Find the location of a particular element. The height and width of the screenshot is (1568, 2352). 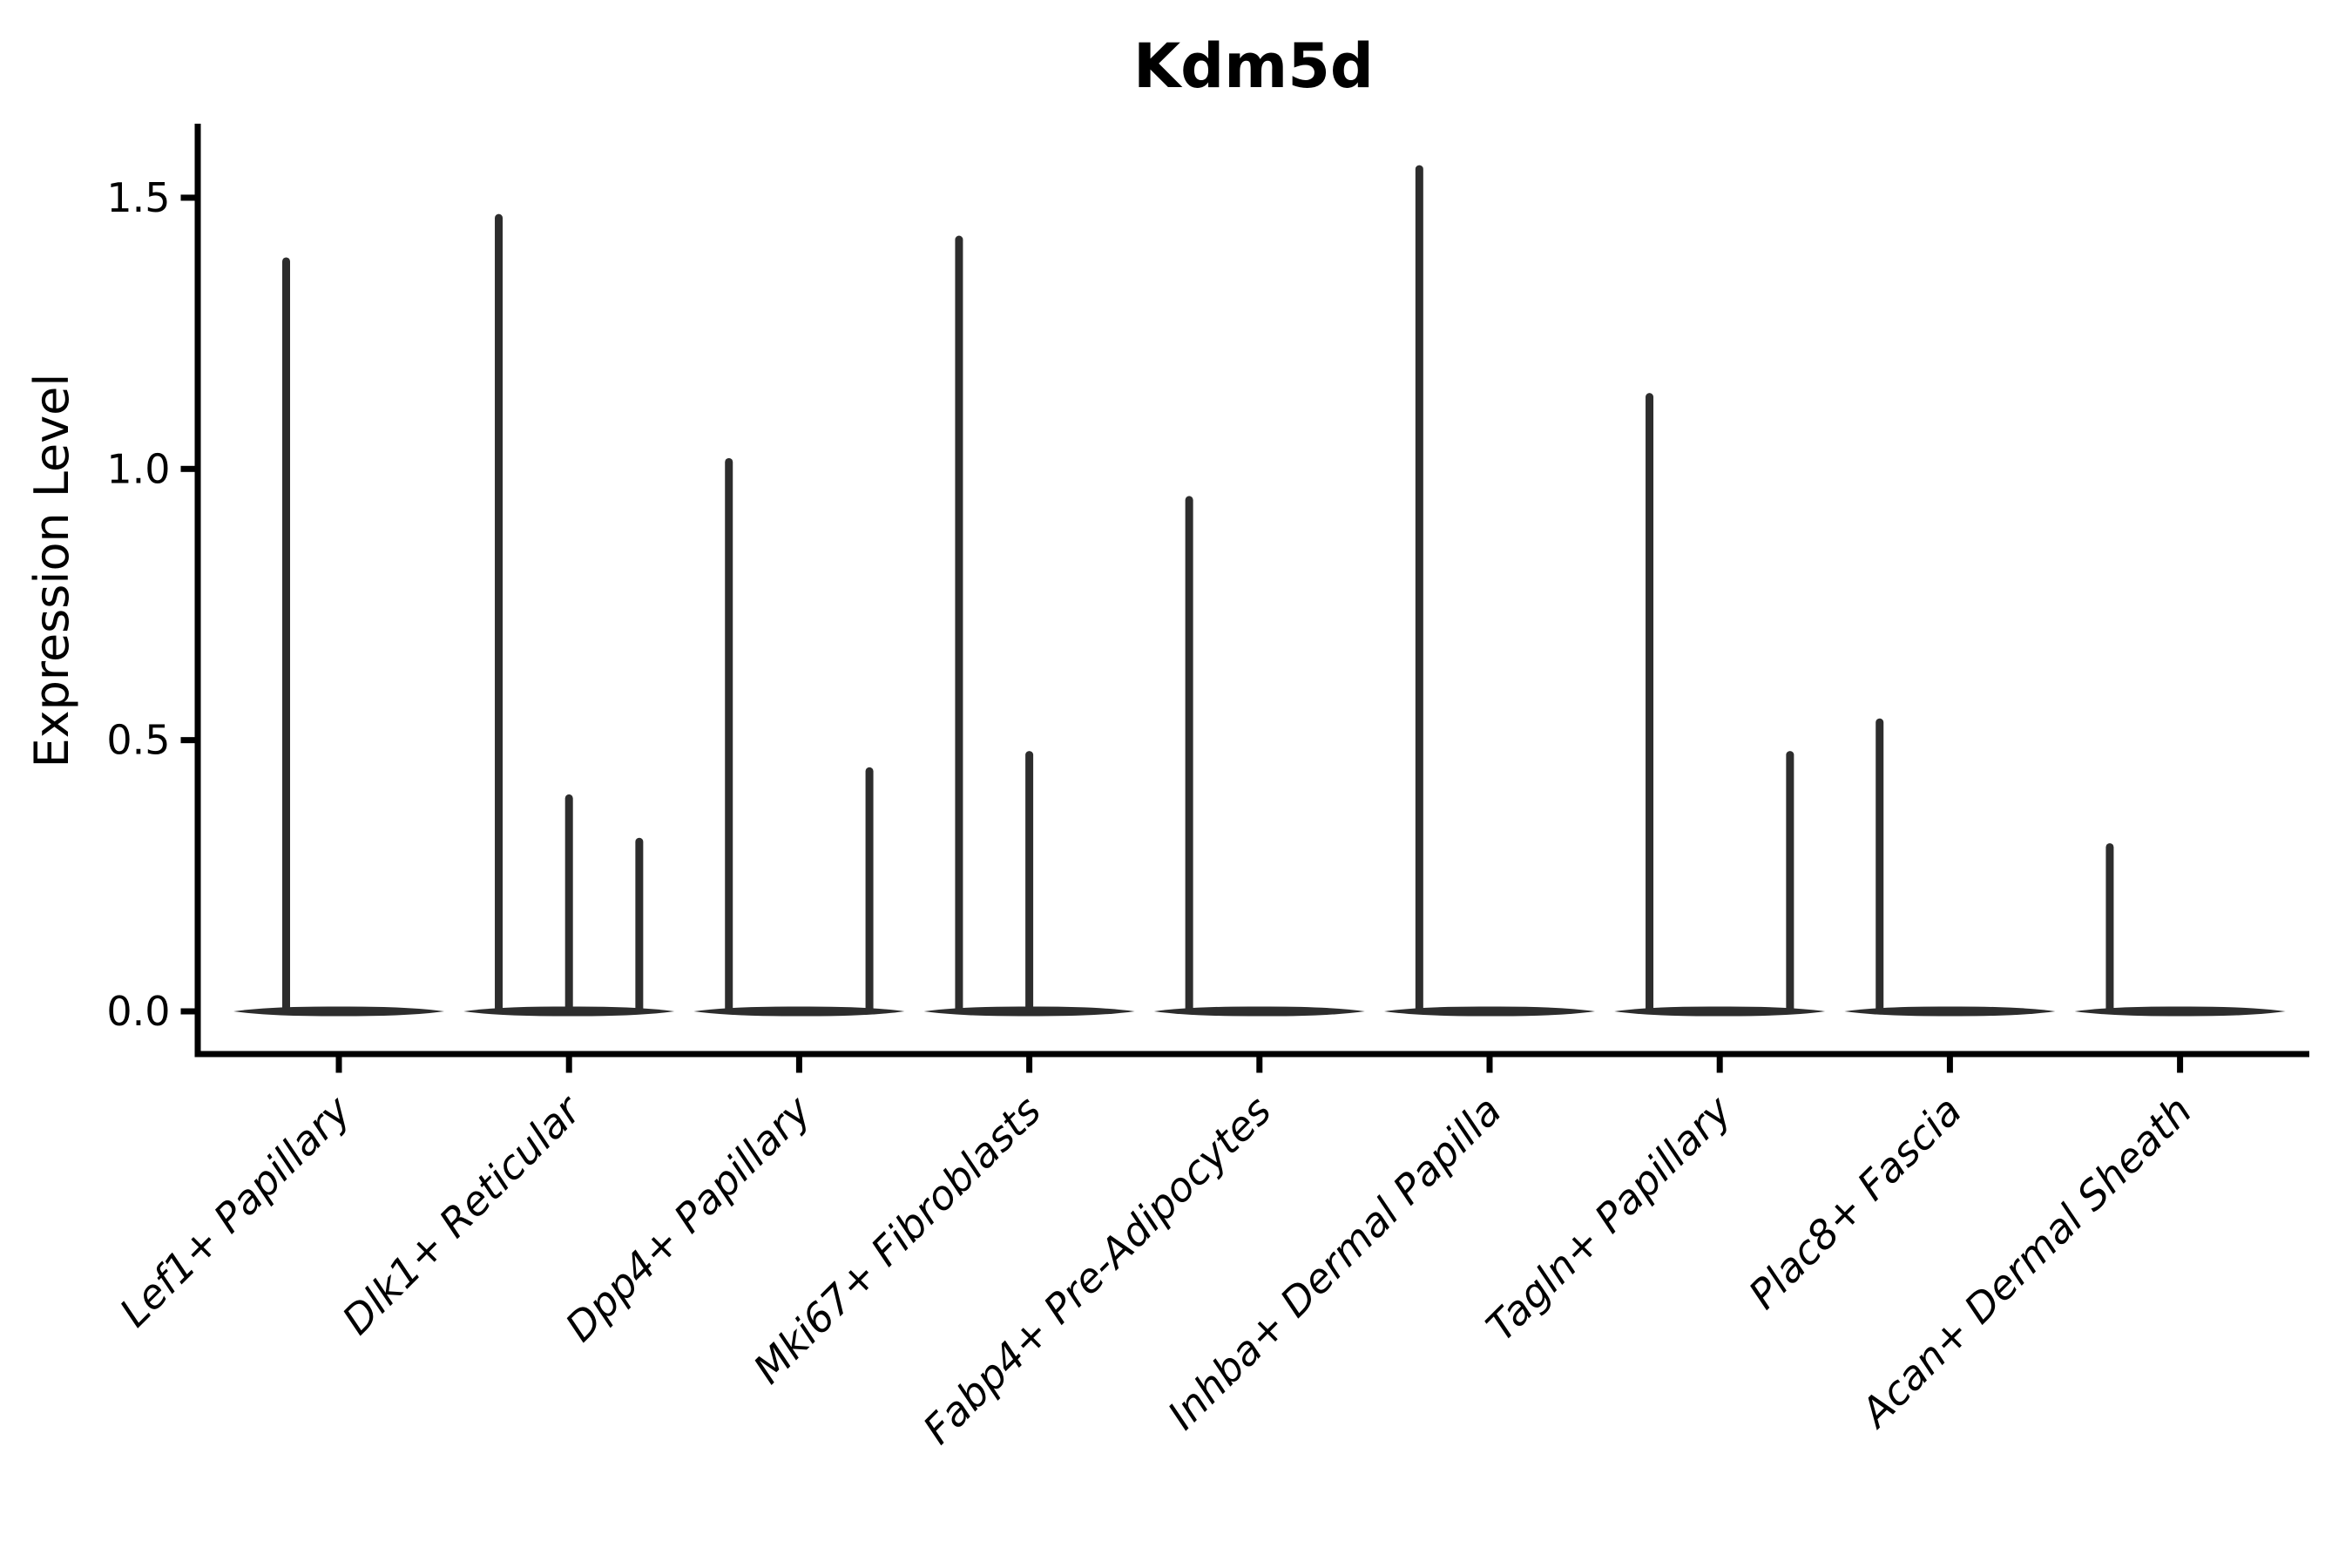

x-category-label: Lef1+ Papillary is located at coordinates (235, 1211).